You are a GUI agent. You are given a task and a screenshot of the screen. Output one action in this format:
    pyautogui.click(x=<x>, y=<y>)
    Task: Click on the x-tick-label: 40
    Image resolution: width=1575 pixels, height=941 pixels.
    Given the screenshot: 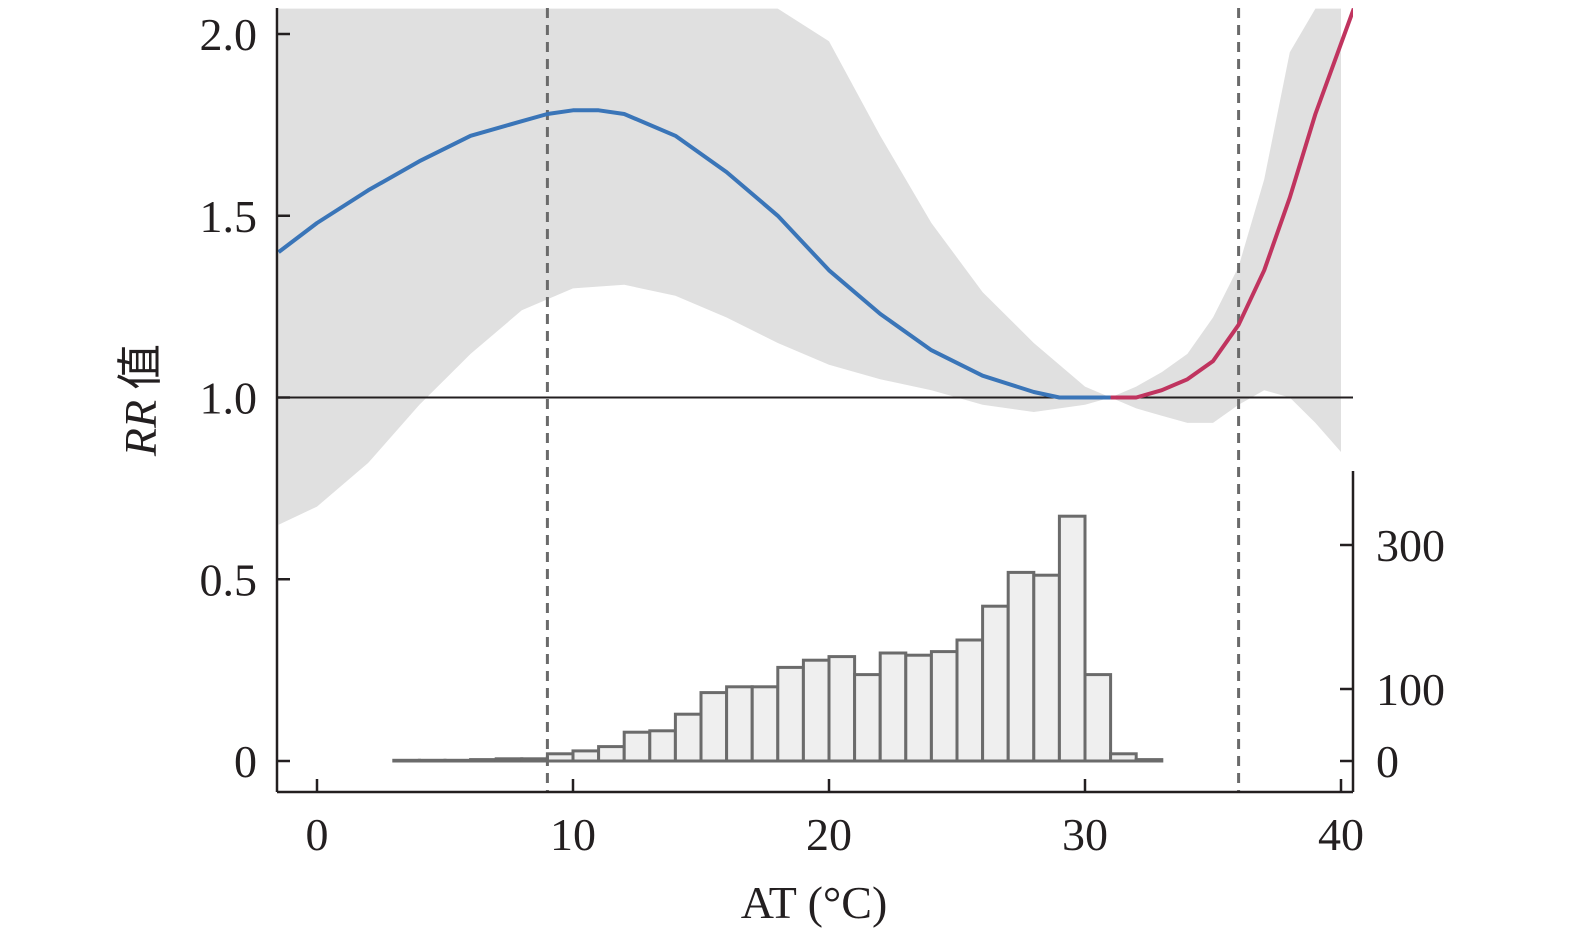 What is the action you would take?
    pyautogui.click(x=1341, y=834)
    